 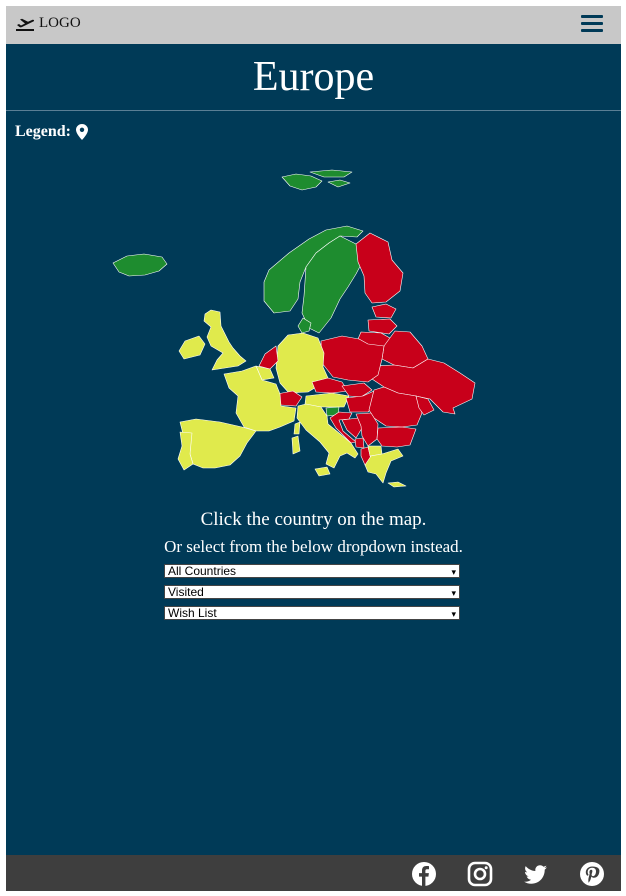 I want to click on country-france, so click(x=260, y=398).